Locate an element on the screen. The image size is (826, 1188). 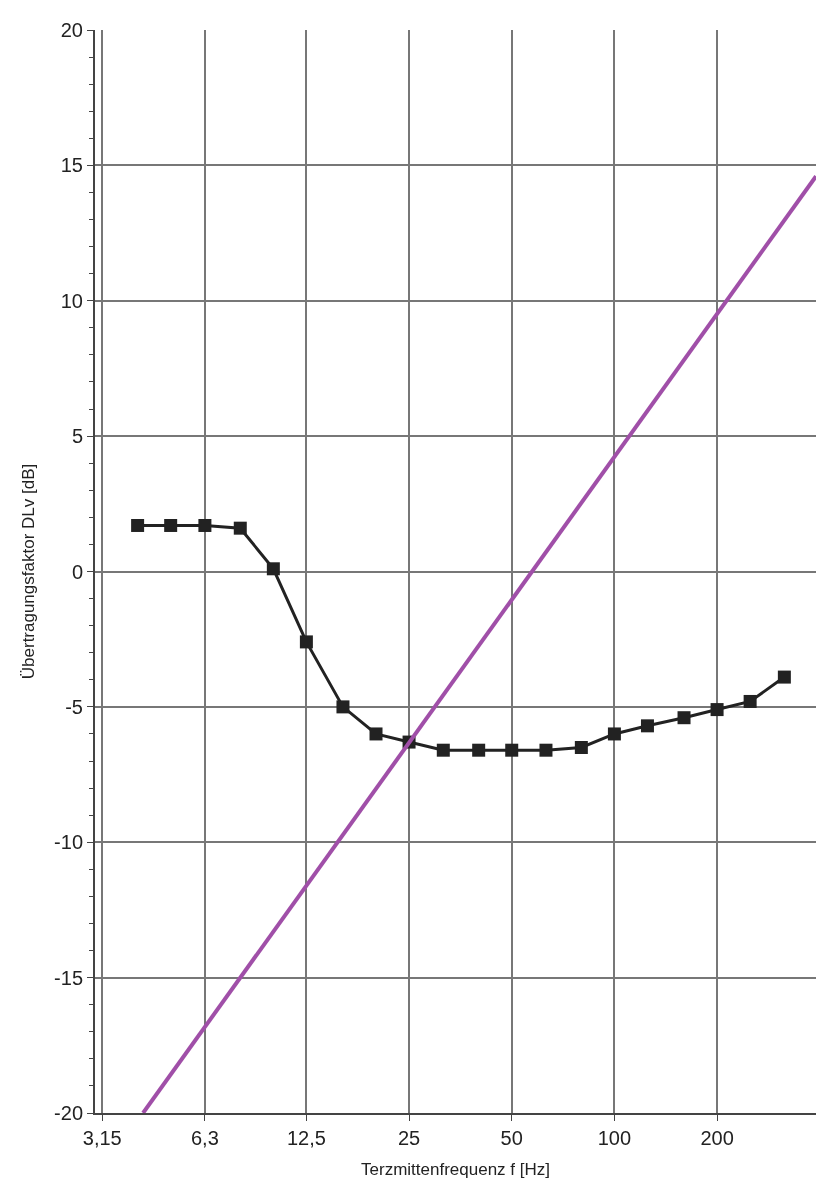
y-axis-title: Übertragungsfaktor DLv [dB] is located at coordinates (29, 571).